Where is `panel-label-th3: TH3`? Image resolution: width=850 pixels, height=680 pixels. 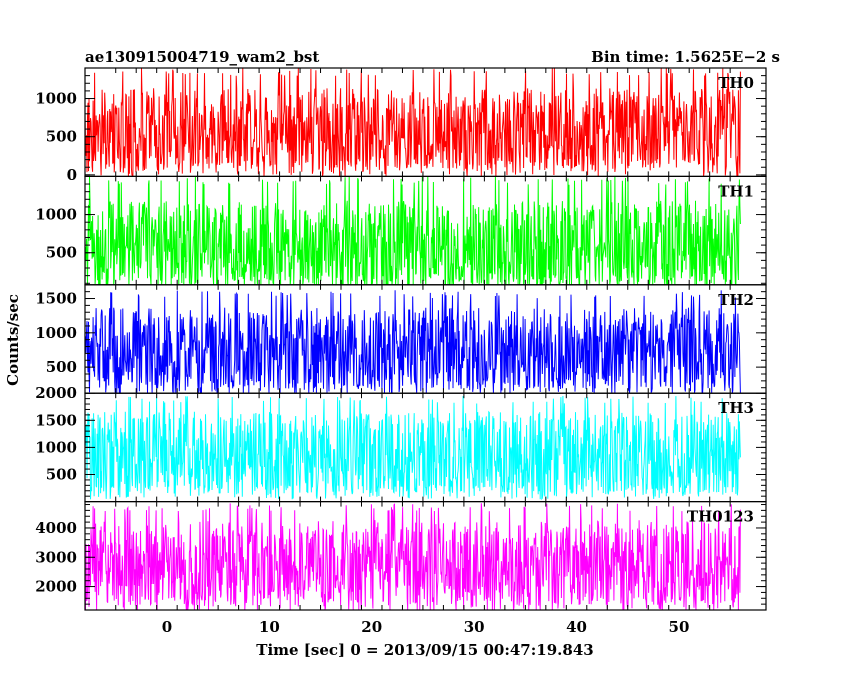
panel-label-th3: TH3 is located at coordinates (736, 408).